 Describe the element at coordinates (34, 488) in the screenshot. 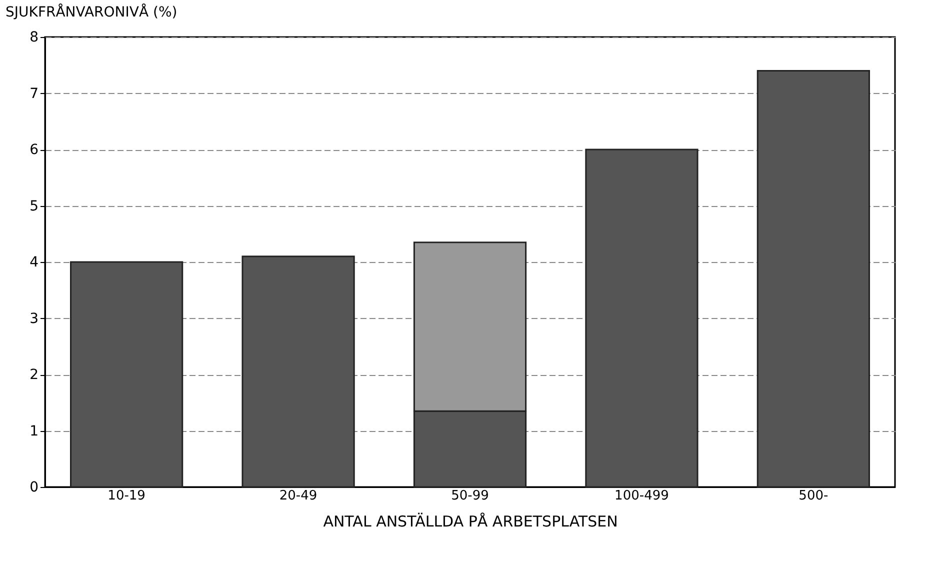

I see `y-tick-label: 0` at that location.